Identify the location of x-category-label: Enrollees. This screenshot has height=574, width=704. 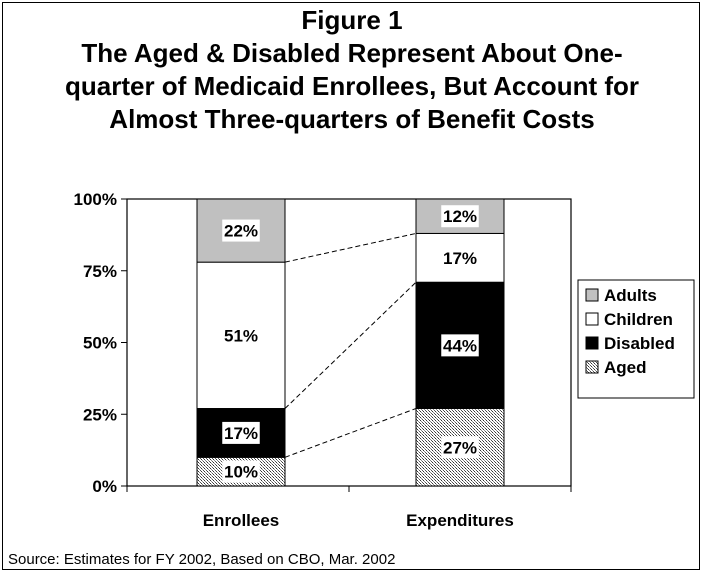
(241, 520).